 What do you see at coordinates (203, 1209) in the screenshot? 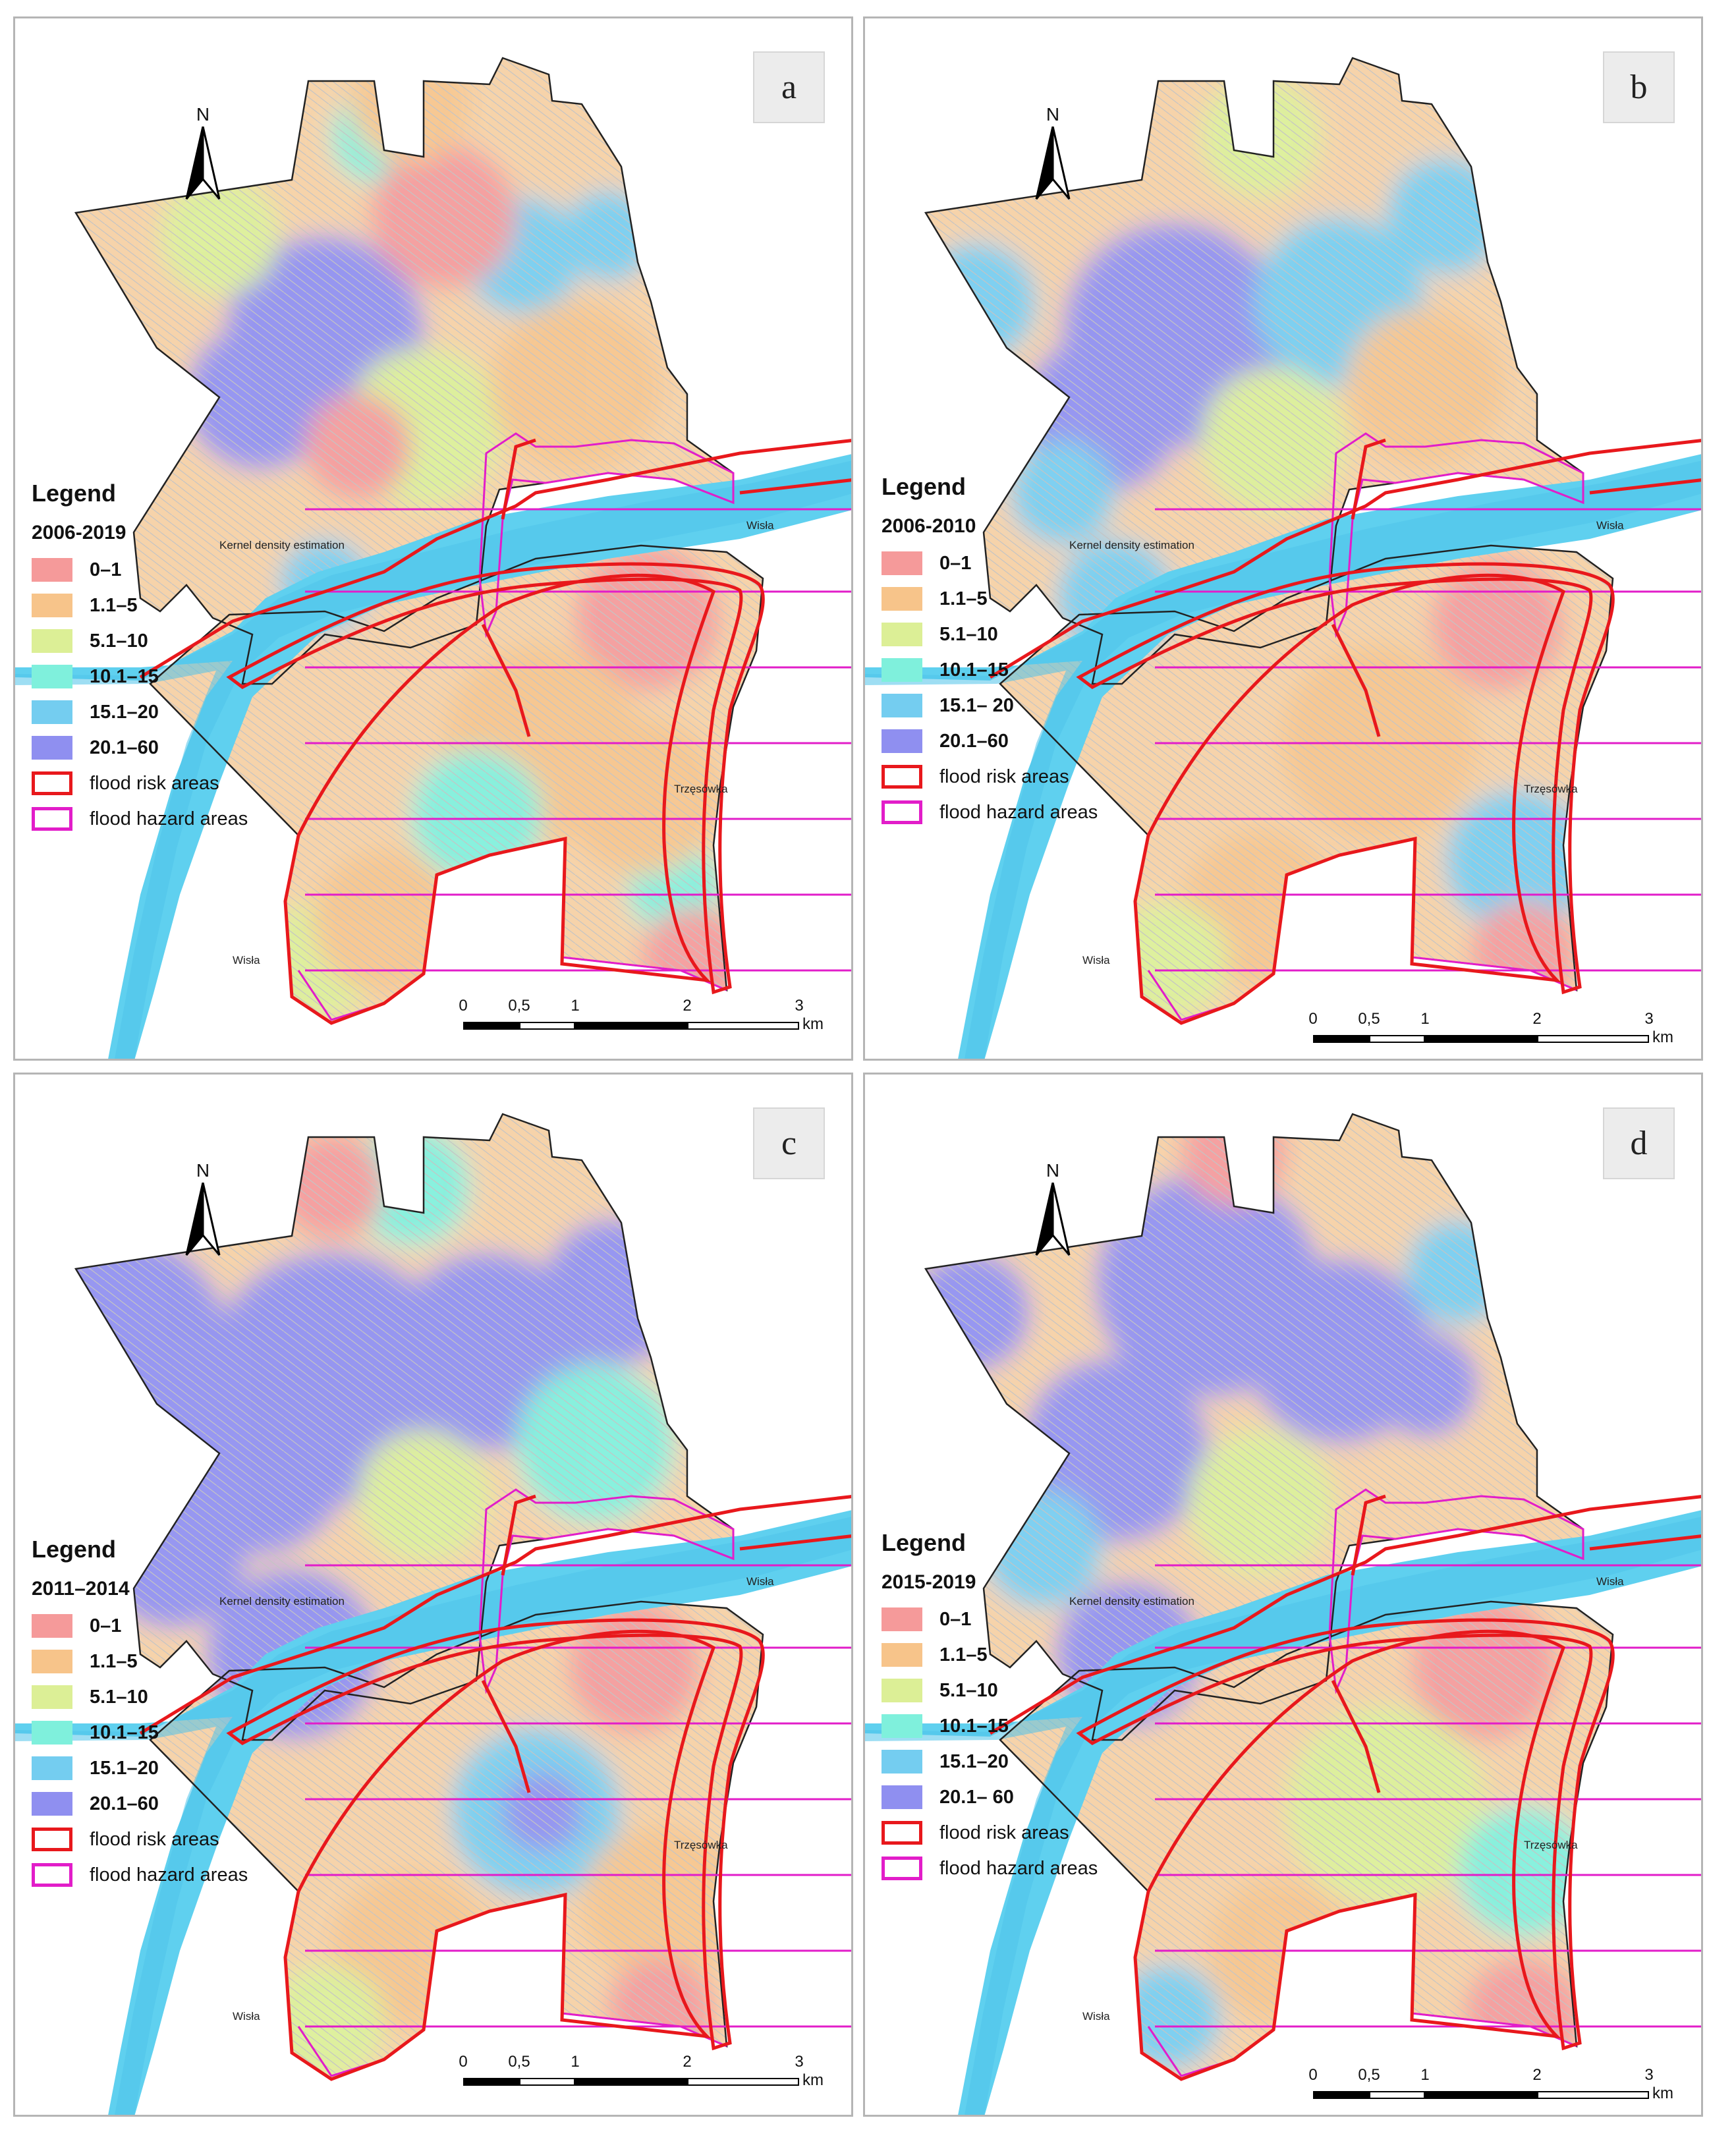
I see `north-arrow: N` at bounding box center [203, 1209].